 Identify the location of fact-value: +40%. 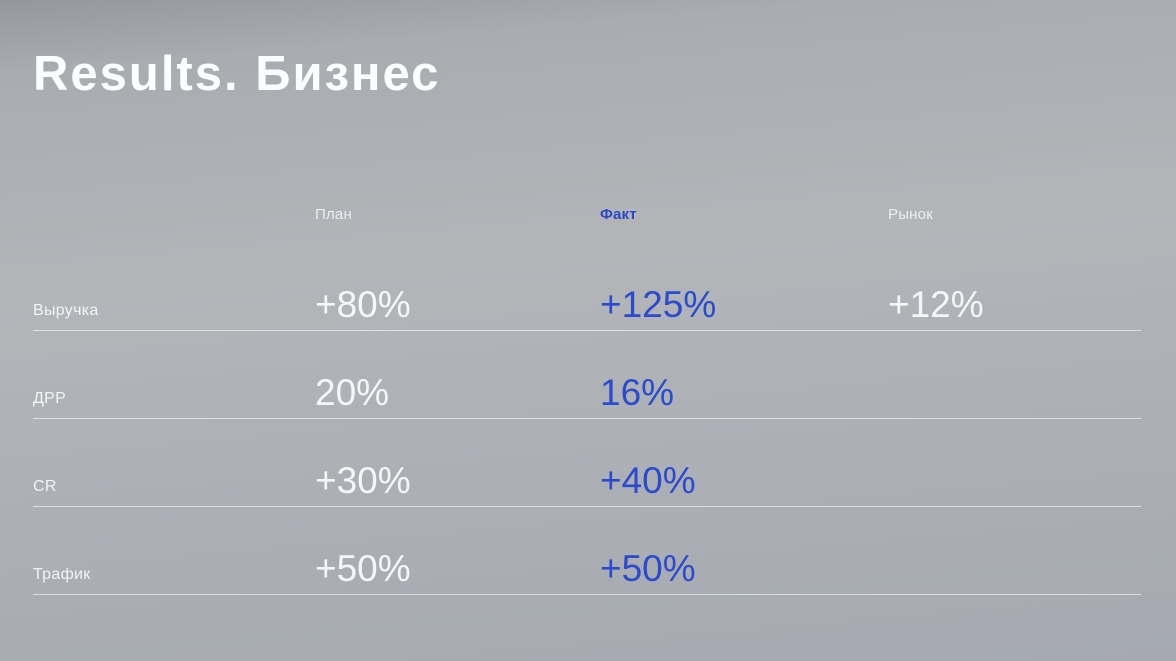
(648, 480).